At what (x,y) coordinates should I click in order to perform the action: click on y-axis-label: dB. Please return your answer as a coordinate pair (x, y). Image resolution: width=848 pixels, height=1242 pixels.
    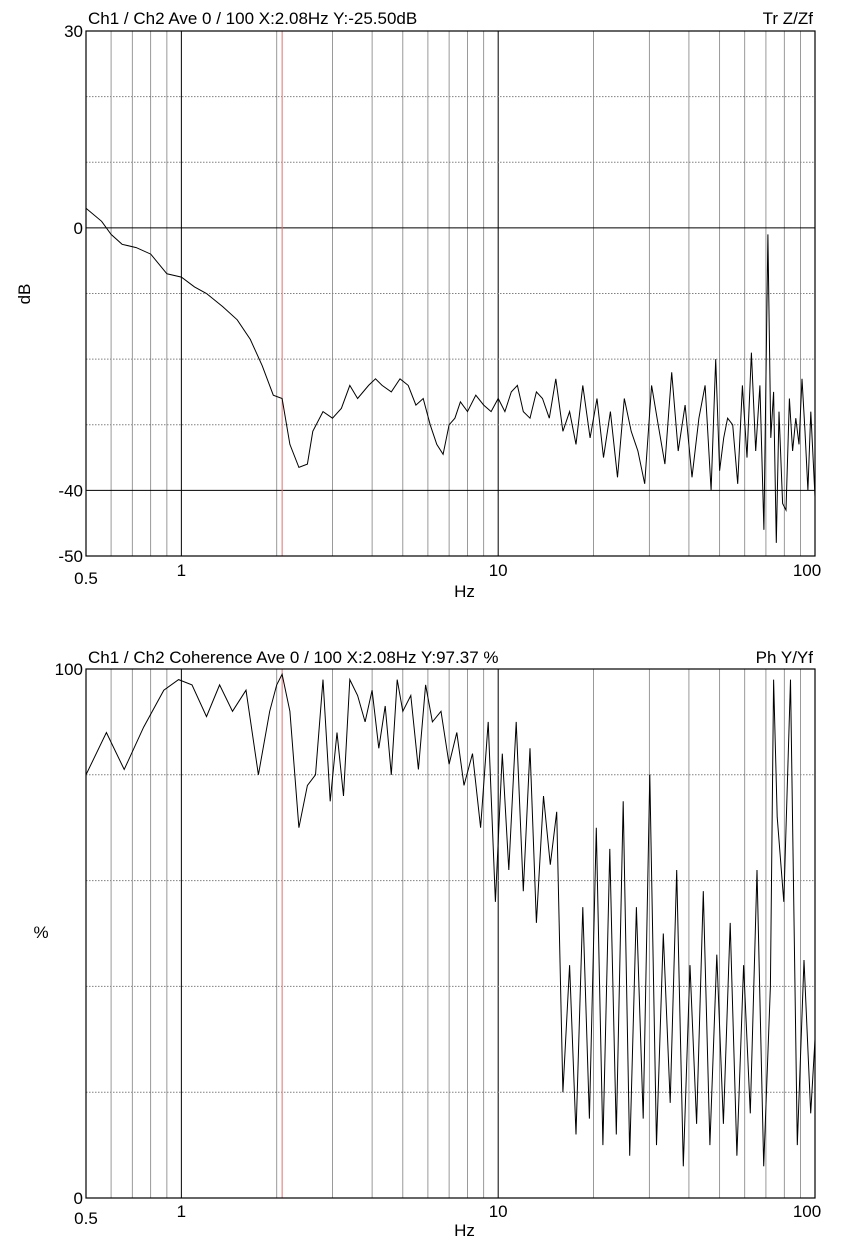
    Looking at the image, I should click on (24, 294).